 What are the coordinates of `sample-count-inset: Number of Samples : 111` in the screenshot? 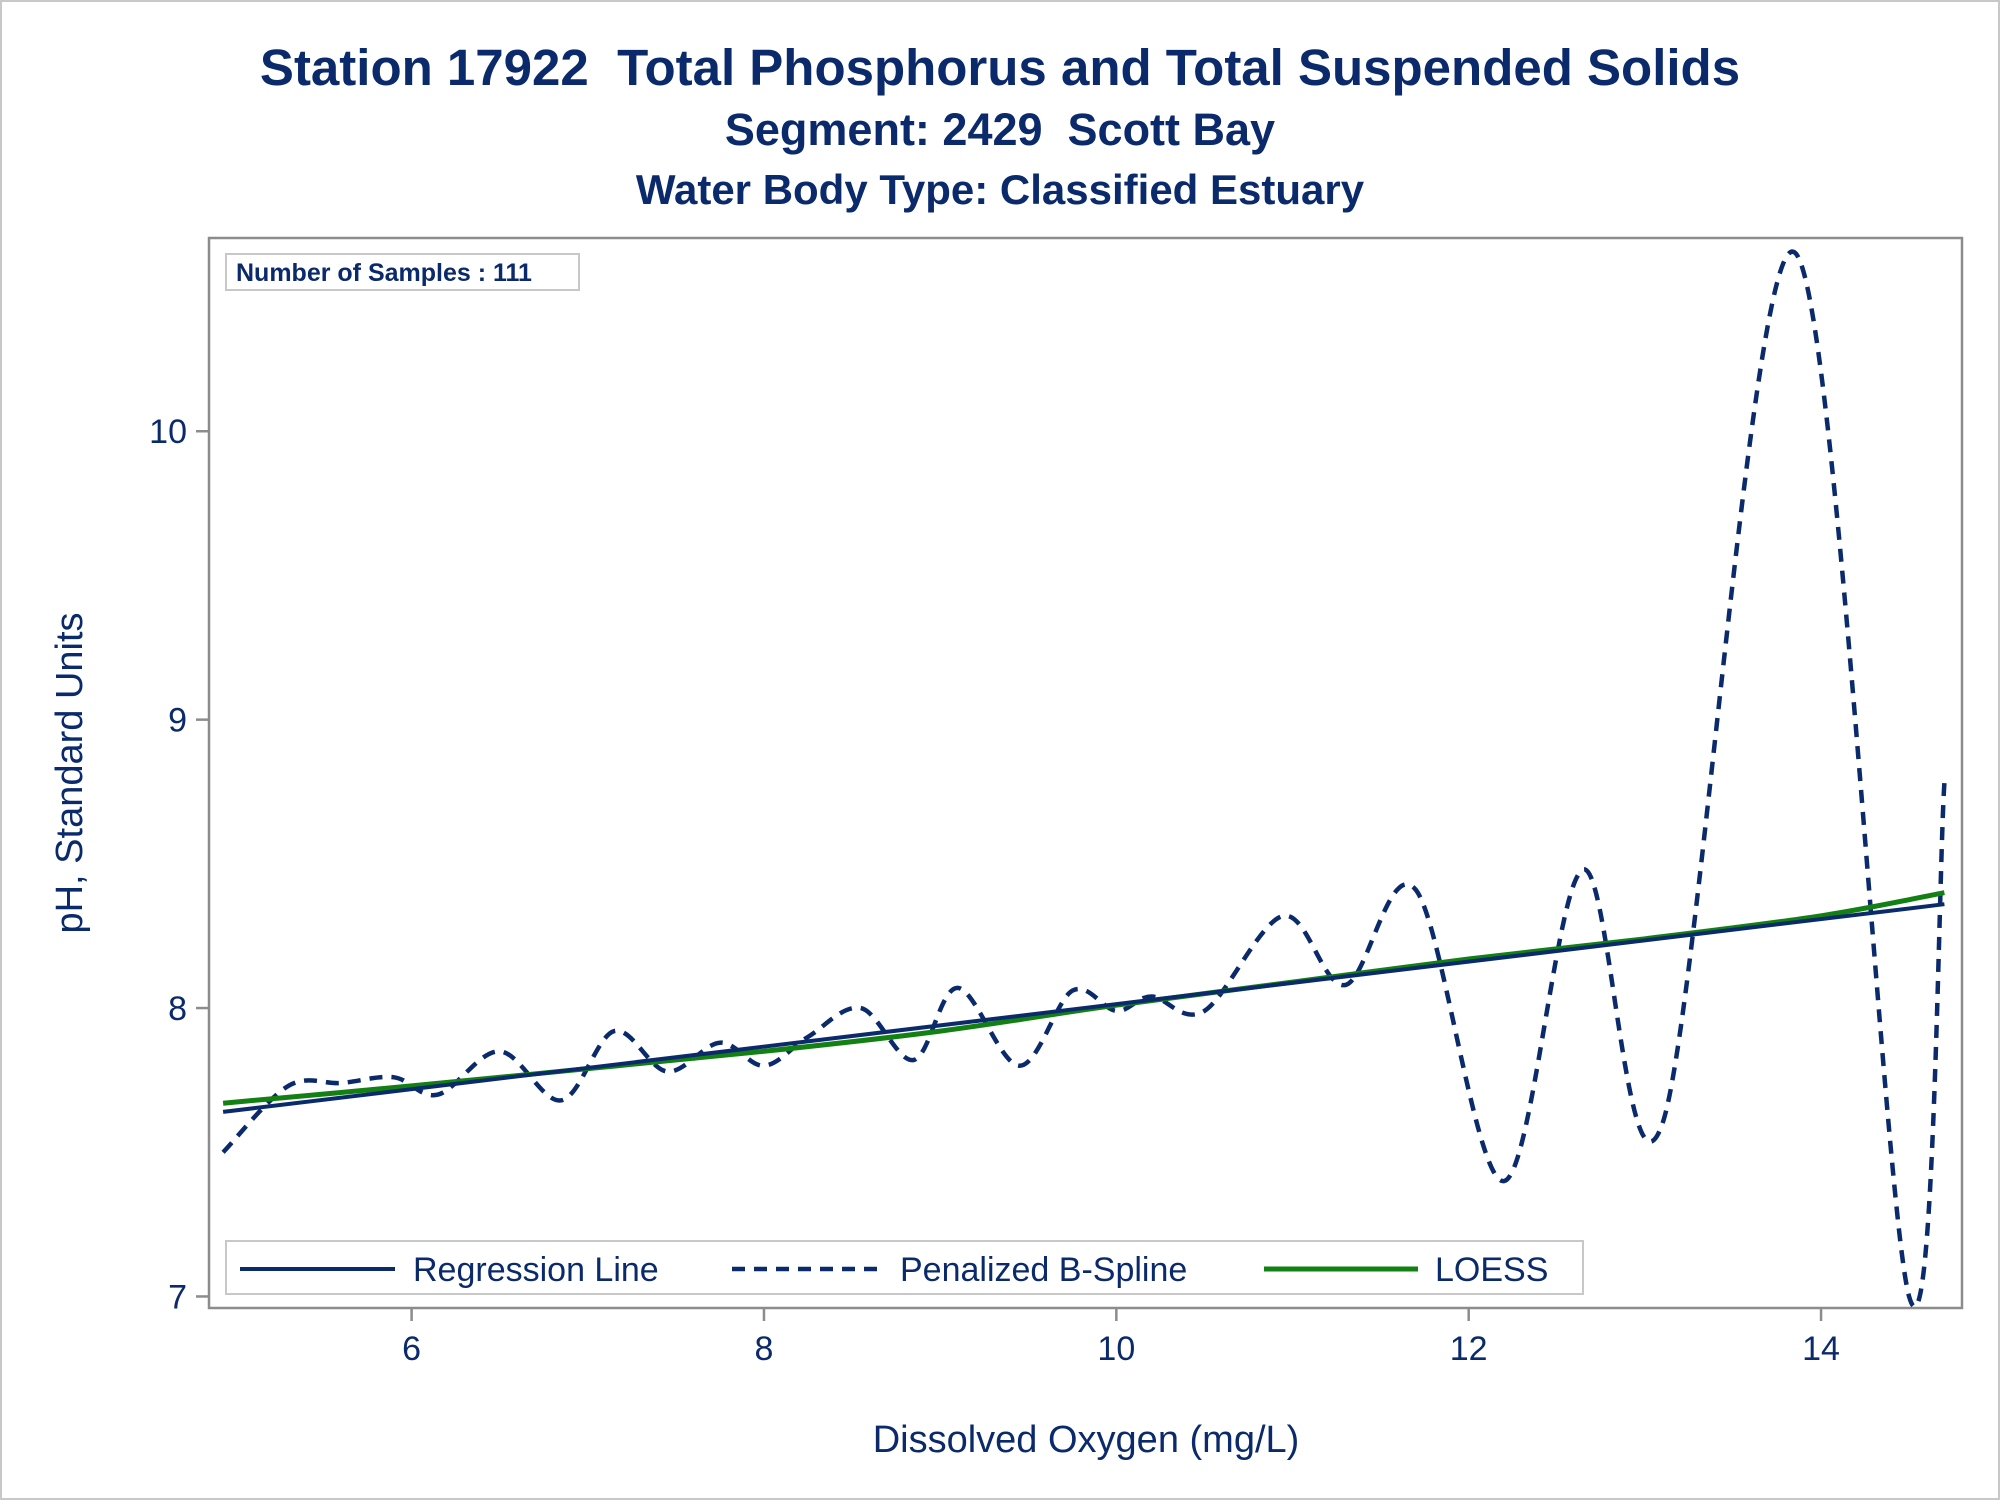 It's located at (402, 272).